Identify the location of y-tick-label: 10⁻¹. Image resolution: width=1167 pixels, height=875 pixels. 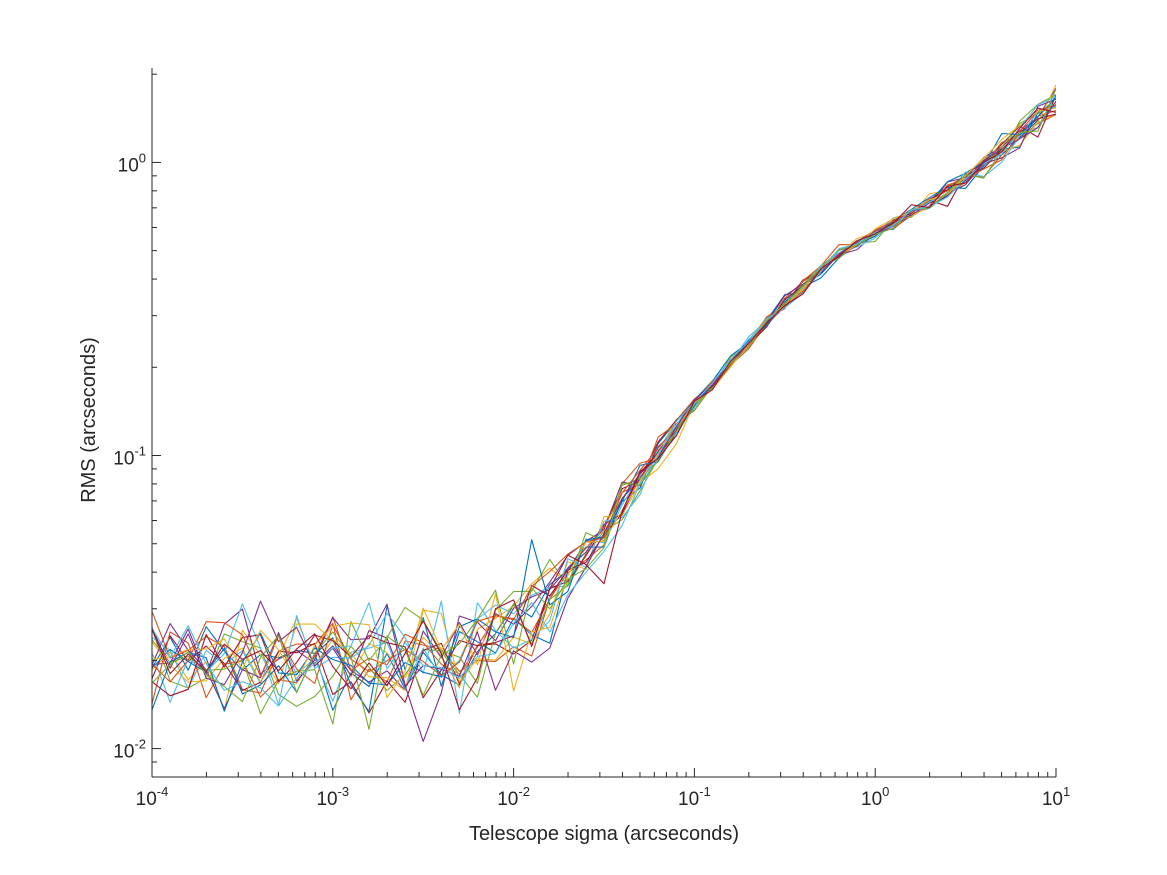
(129, 457).